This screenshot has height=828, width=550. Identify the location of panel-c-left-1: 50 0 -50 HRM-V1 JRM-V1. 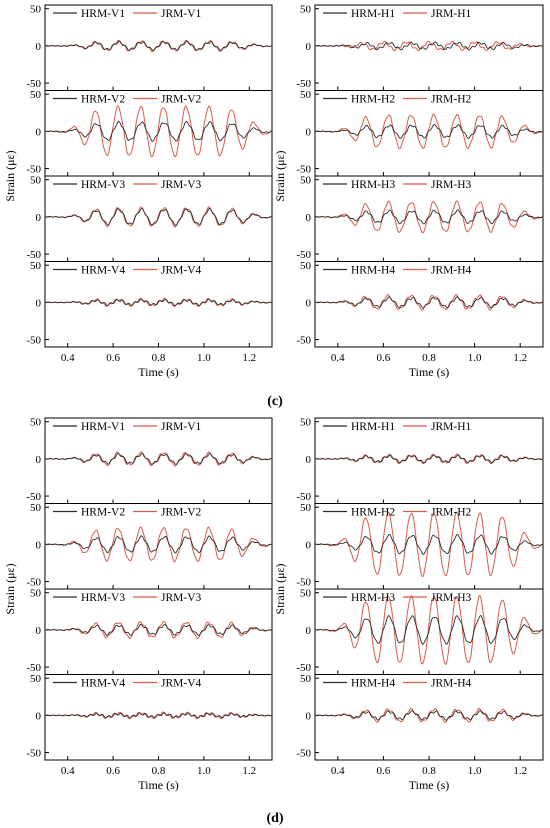
(149, 47).